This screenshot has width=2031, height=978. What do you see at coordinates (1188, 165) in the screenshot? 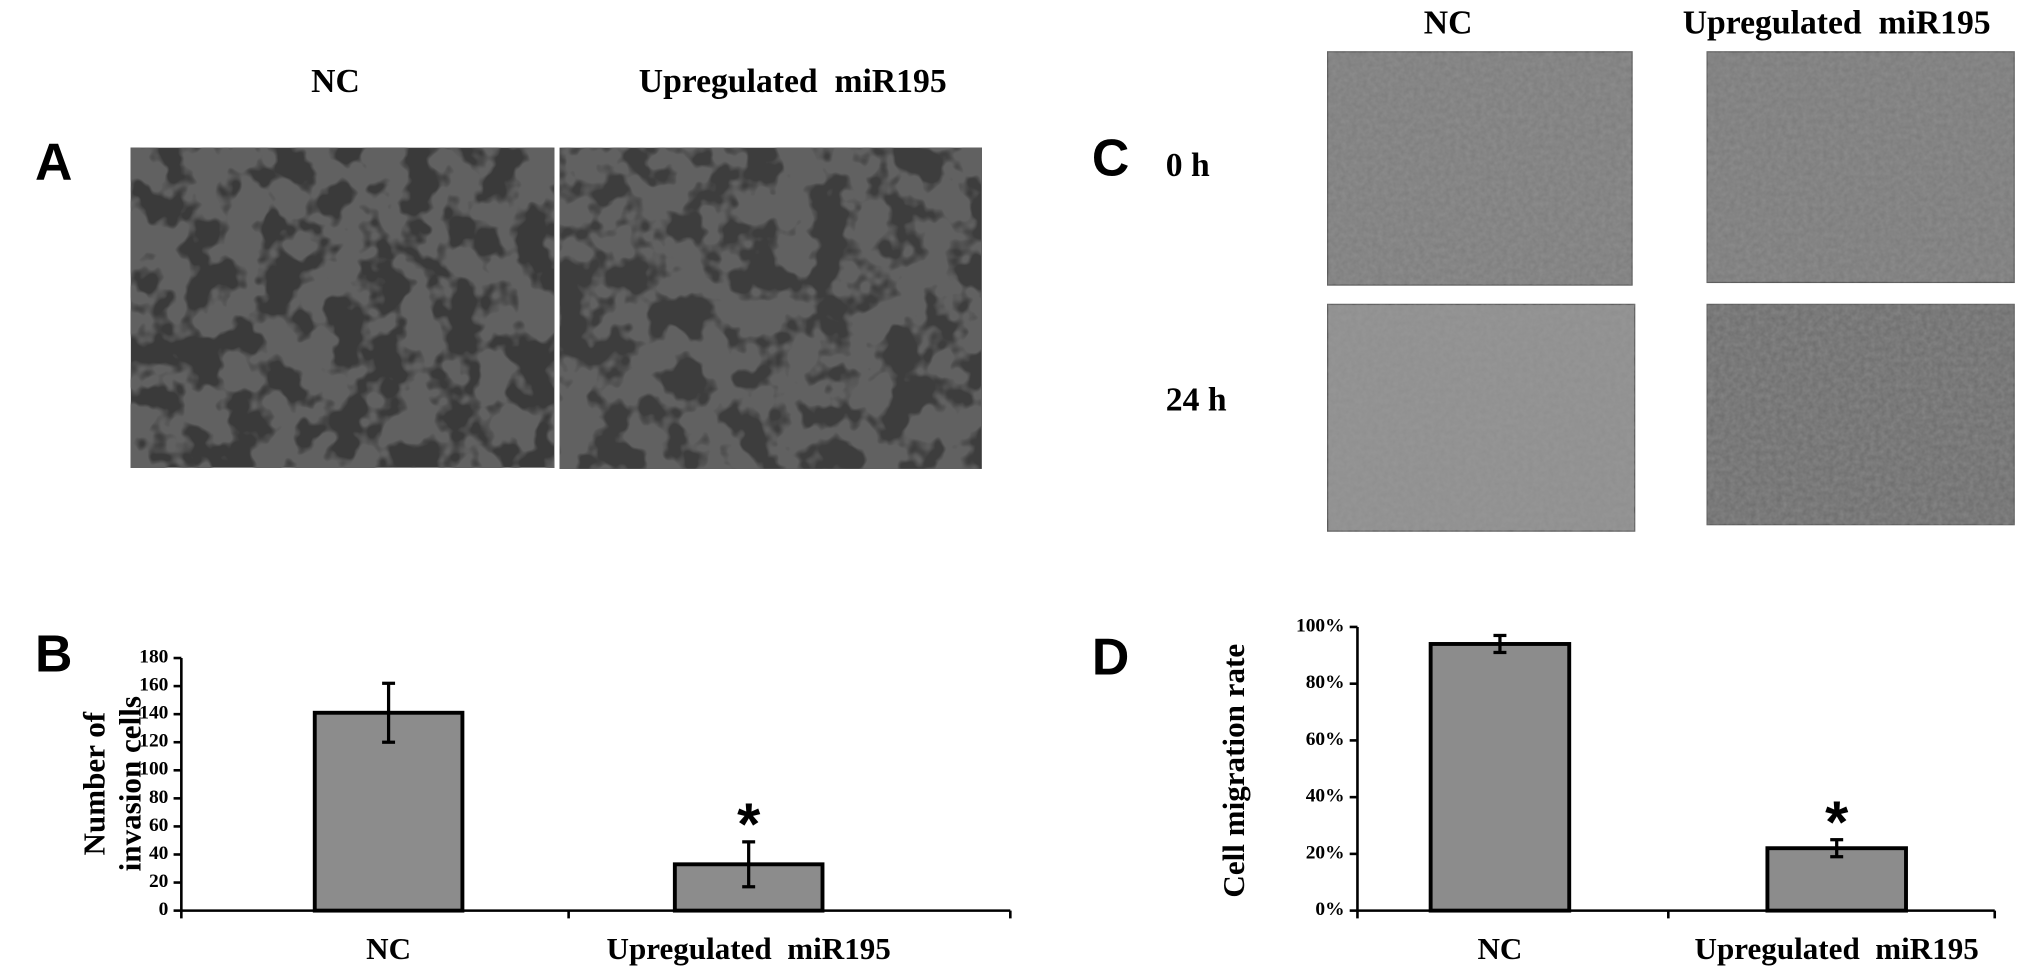
I see `row-header: 0 h` at bounding box center [1188, 165].